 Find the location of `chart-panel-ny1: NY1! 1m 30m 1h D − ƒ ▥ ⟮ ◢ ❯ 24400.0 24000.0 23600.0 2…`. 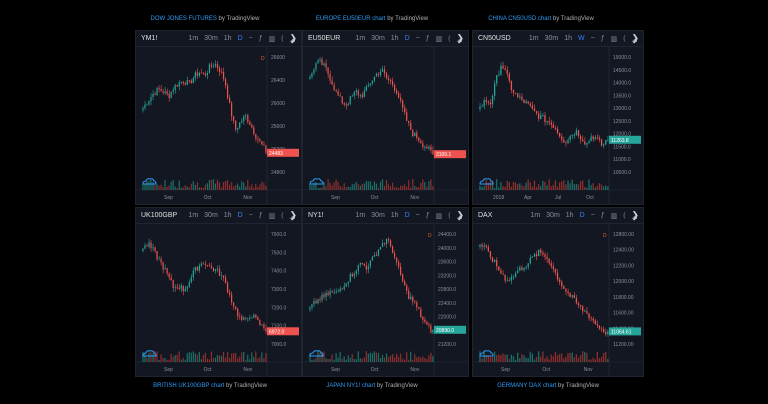

chart-panel-ny1: NY1! 1m 30m 1h D − ƒ ▥ ⟮ ◢ ❯ 24400.0 24000.0 23600.0 2… is located at coordinates (385, 292).